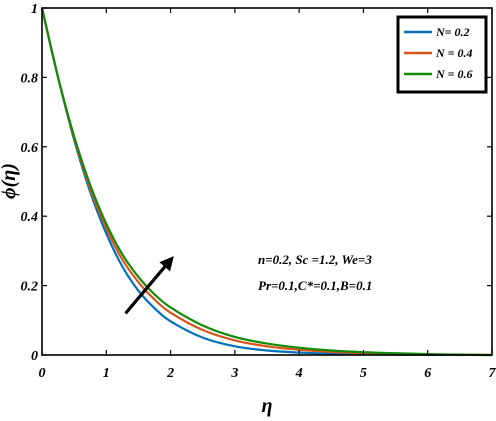 This screenshot has height=421, width=496. I want to click on legend-box, so click(442, 54).